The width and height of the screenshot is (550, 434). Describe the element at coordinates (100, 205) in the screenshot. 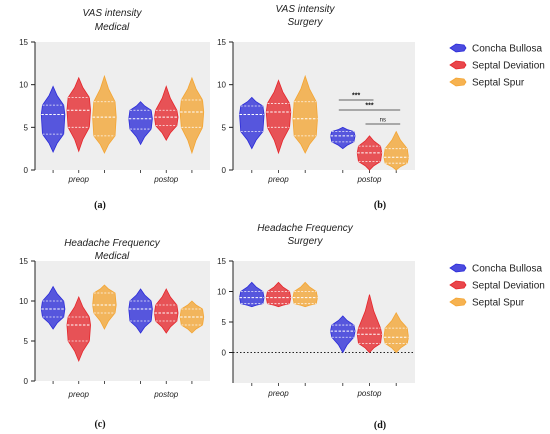

I see `panel-caption: (a)` at that location.